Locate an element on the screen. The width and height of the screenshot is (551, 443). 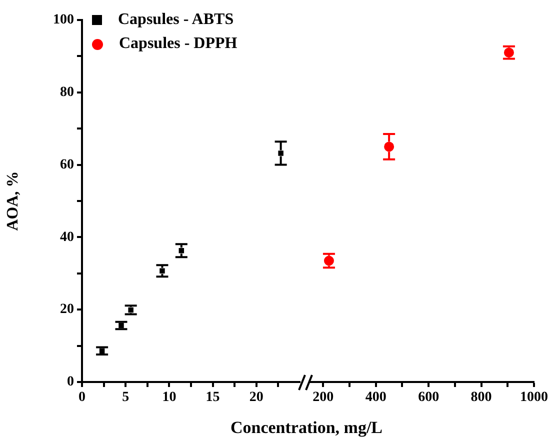
y-tick-label: 100 is located at coordinates (63, 20).